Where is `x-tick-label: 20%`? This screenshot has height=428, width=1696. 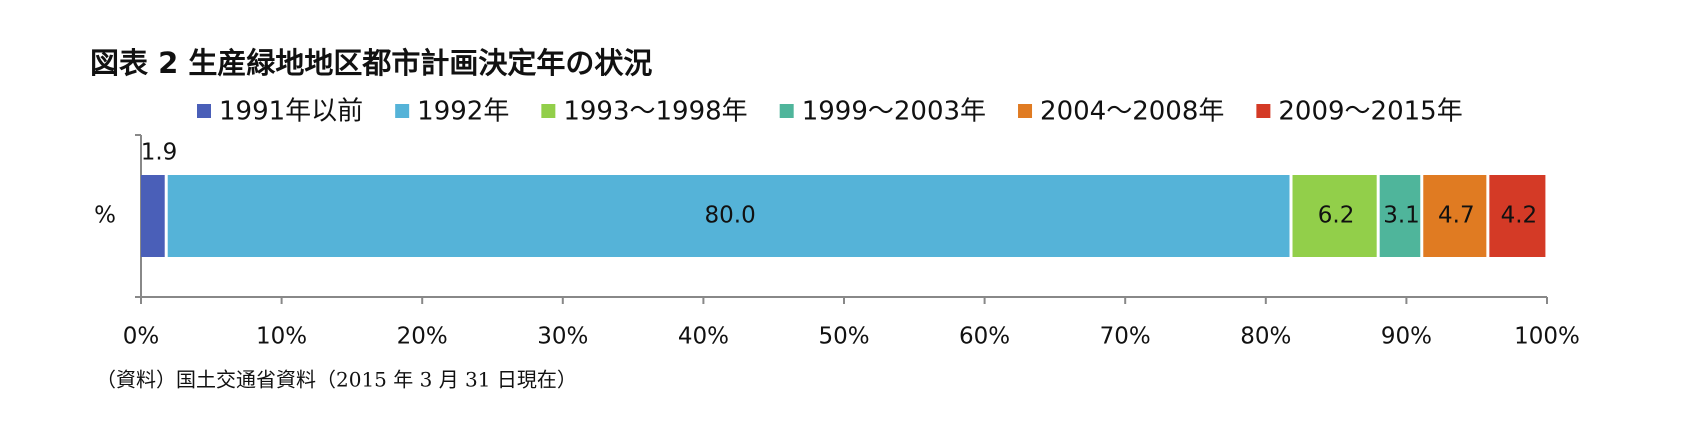 x-tick-label: 20% is located at coordinates (422, 337).